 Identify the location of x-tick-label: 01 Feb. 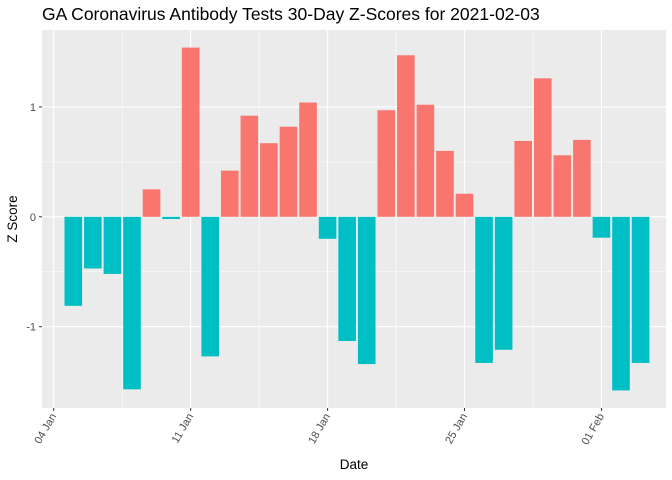
(594, 430).